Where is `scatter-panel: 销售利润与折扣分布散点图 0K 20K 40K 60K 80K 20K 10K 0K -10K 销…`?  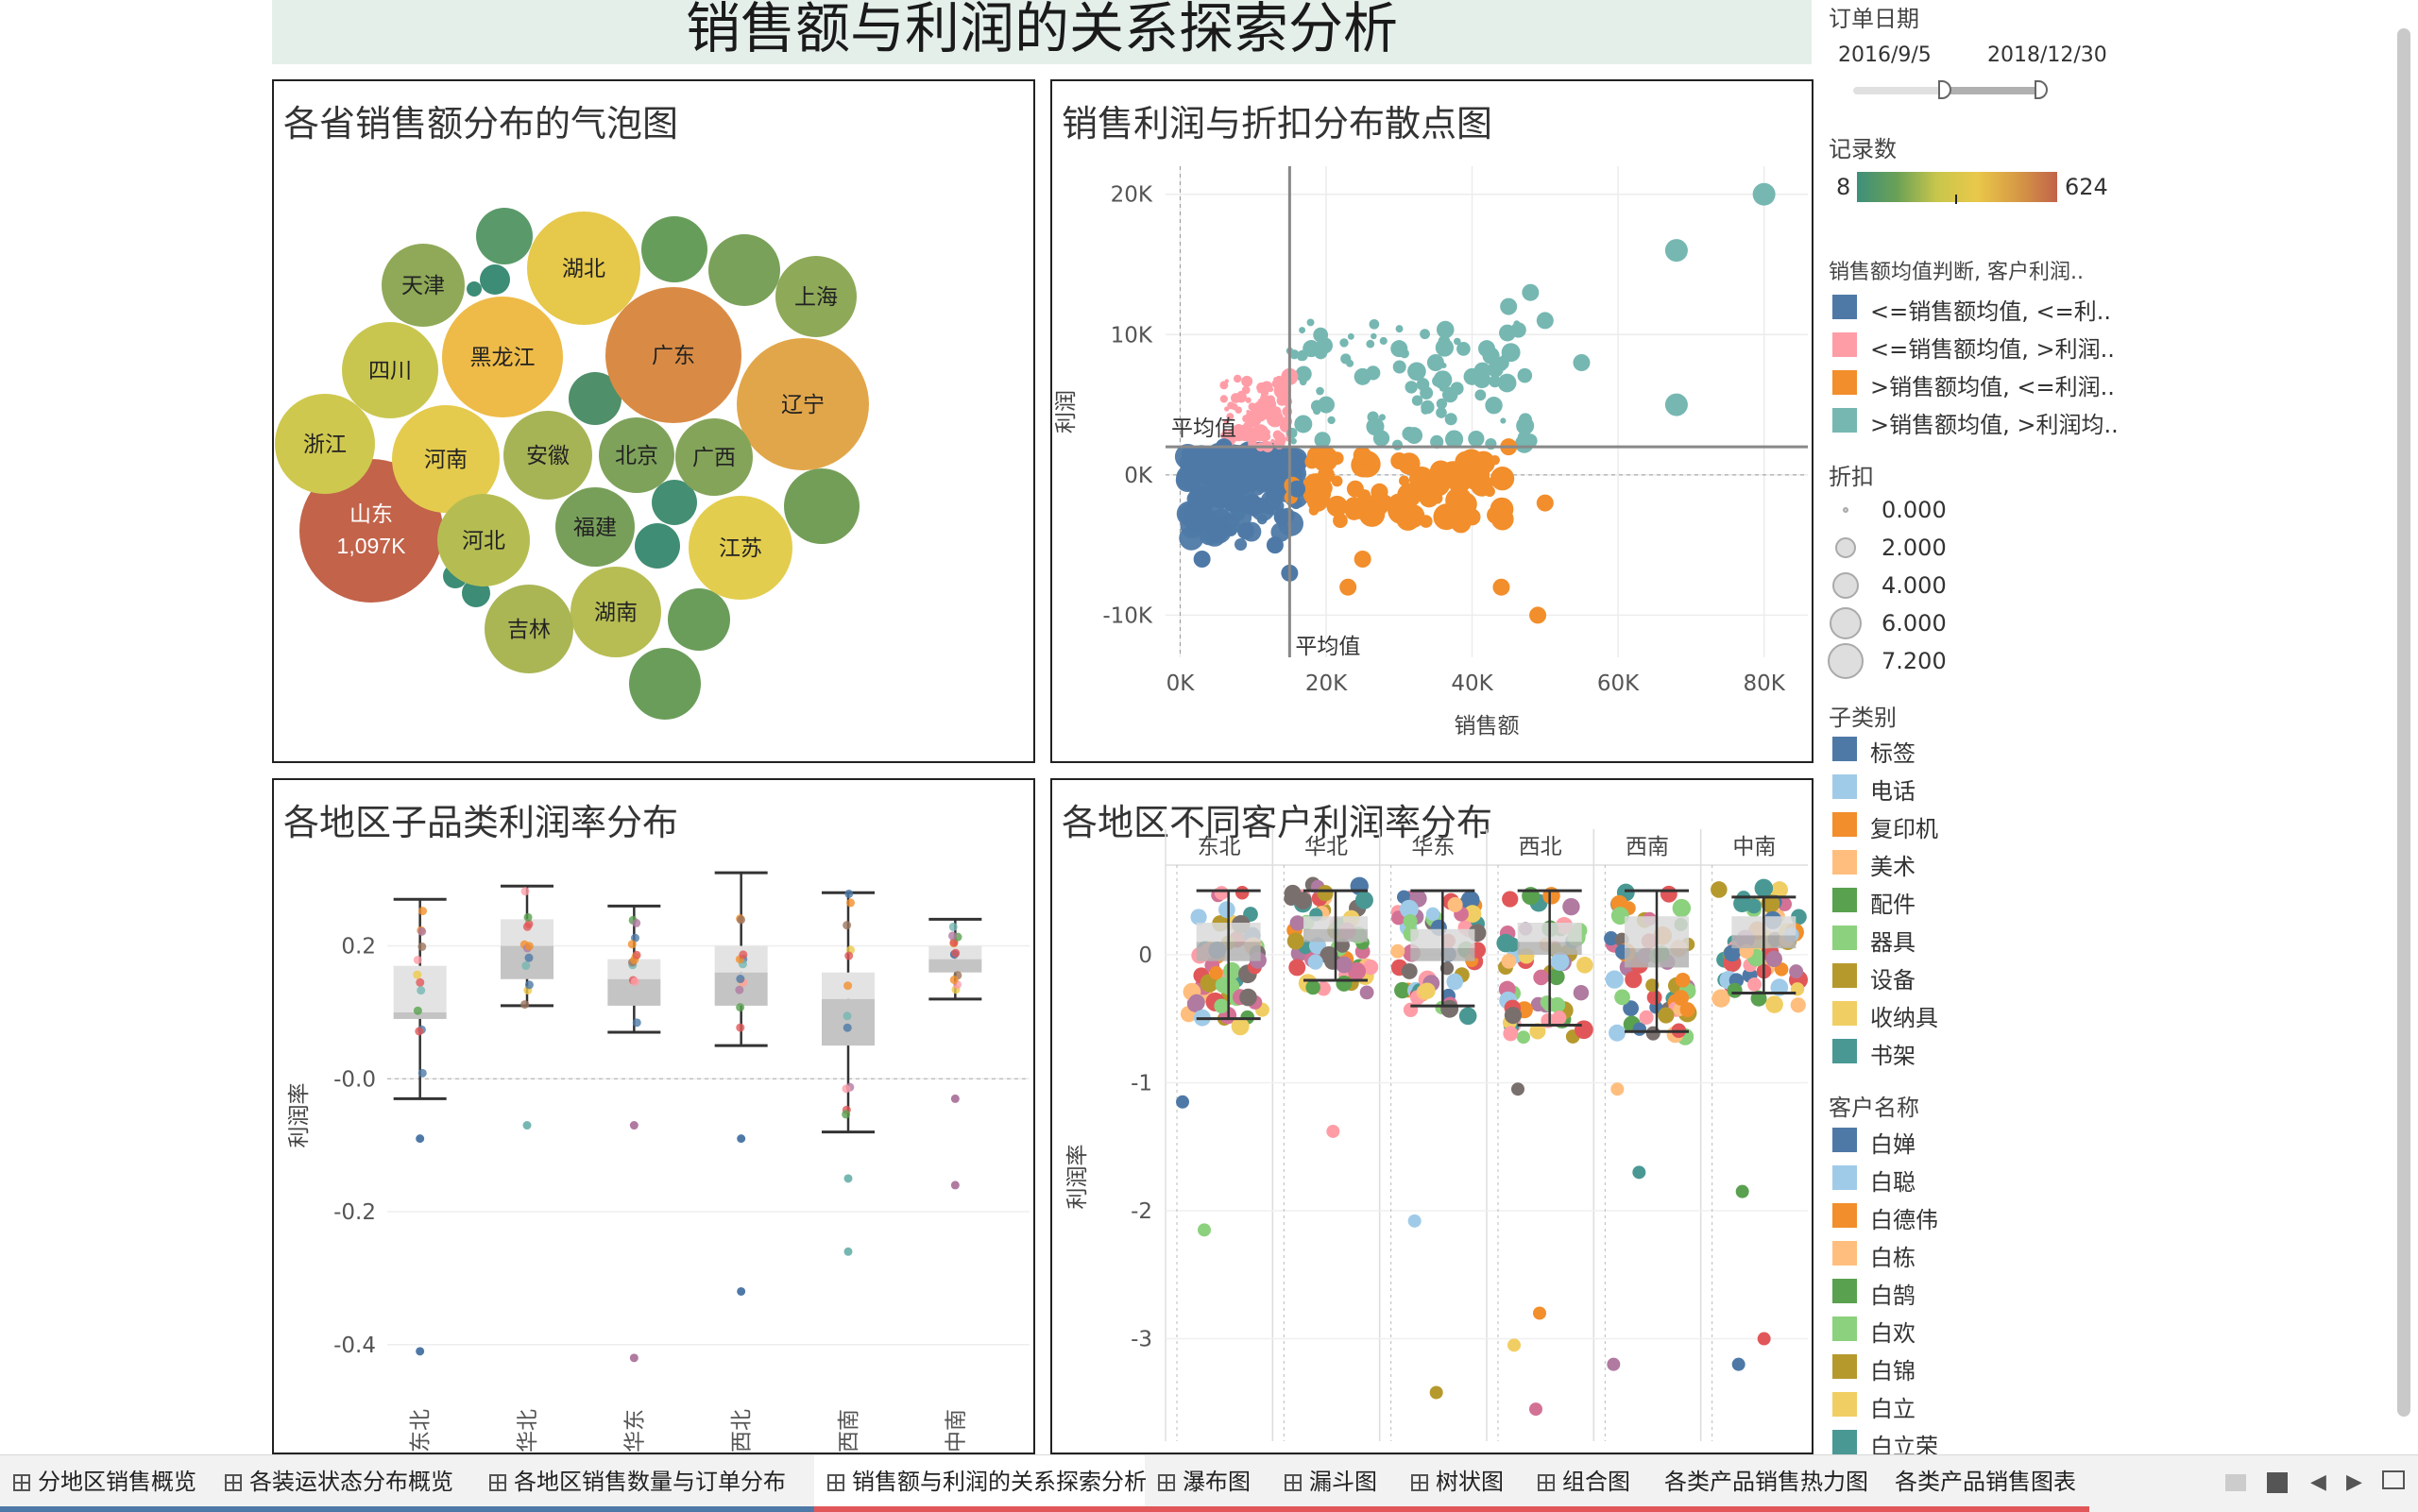
scatter-panel: 销售利润与折扣分布散点图 0K 20K 40K 60K 80K 20K 10K 0K -10K 销… is located at coordinates (1432, 421).